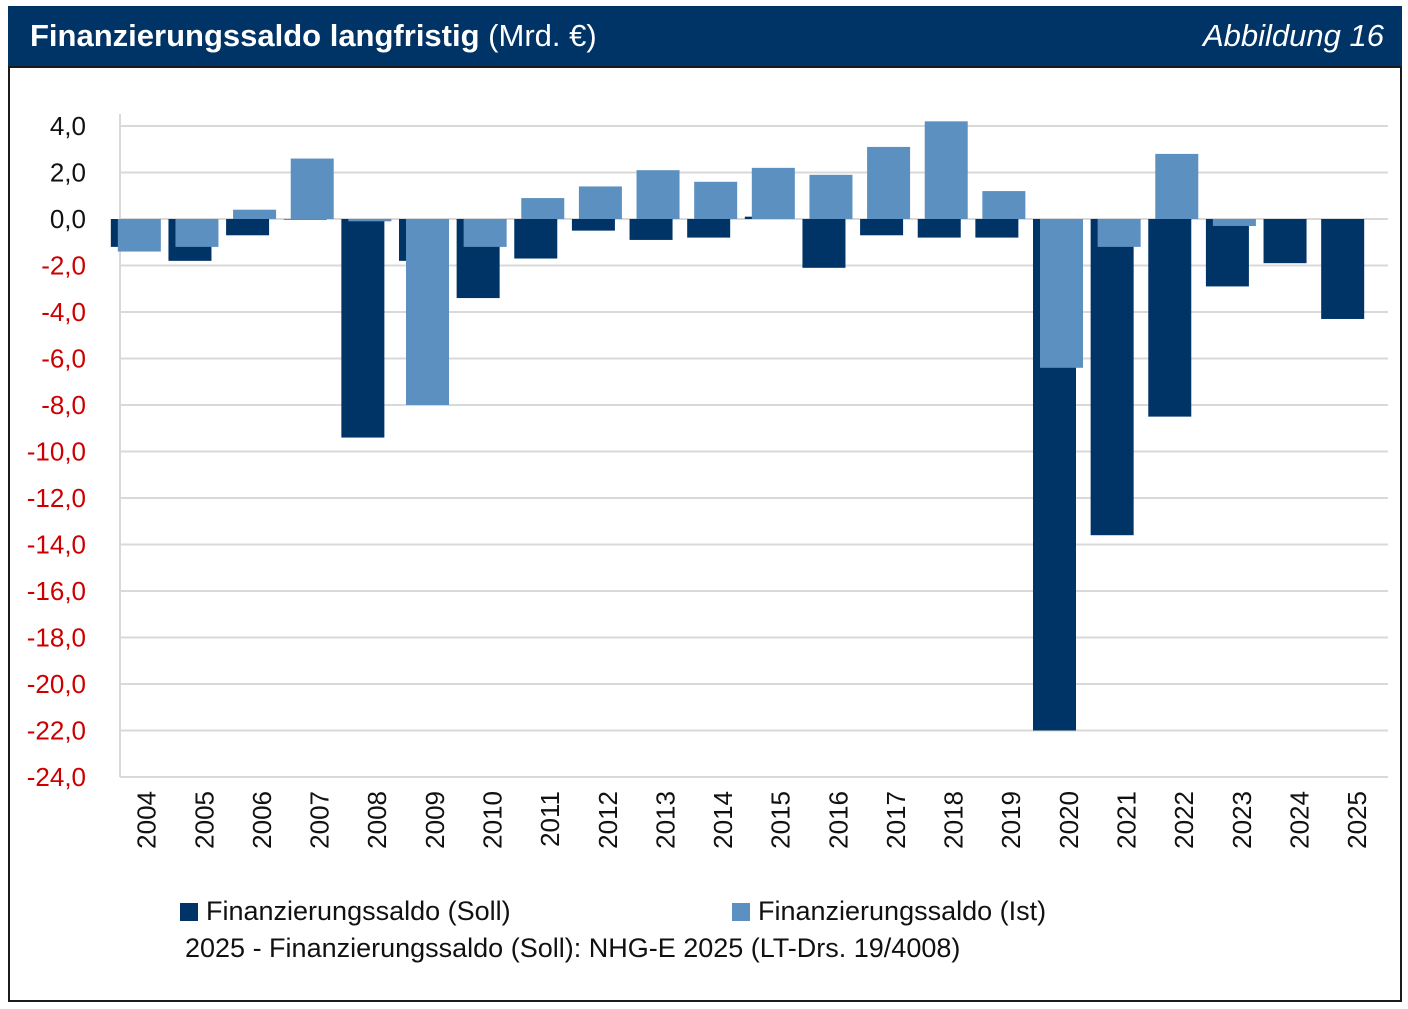  I want to click on x-tick-label: 2015, so click(781, 820).